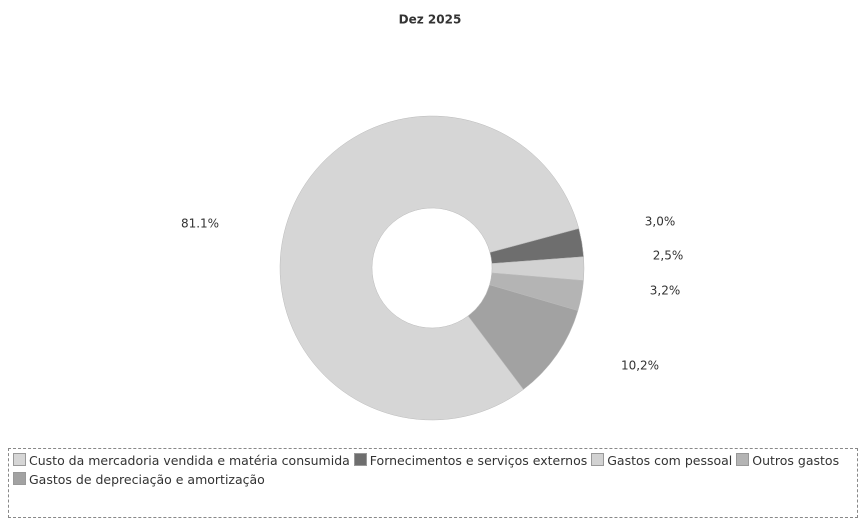  I want to click on legend-item: Fornecimentos e serviços externos, so click(470, 460).